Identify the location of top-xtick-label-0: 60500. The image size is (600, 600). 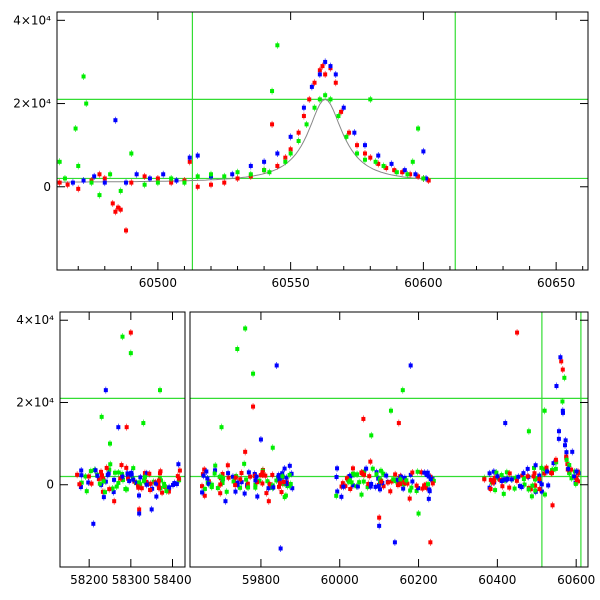
(158, 283).